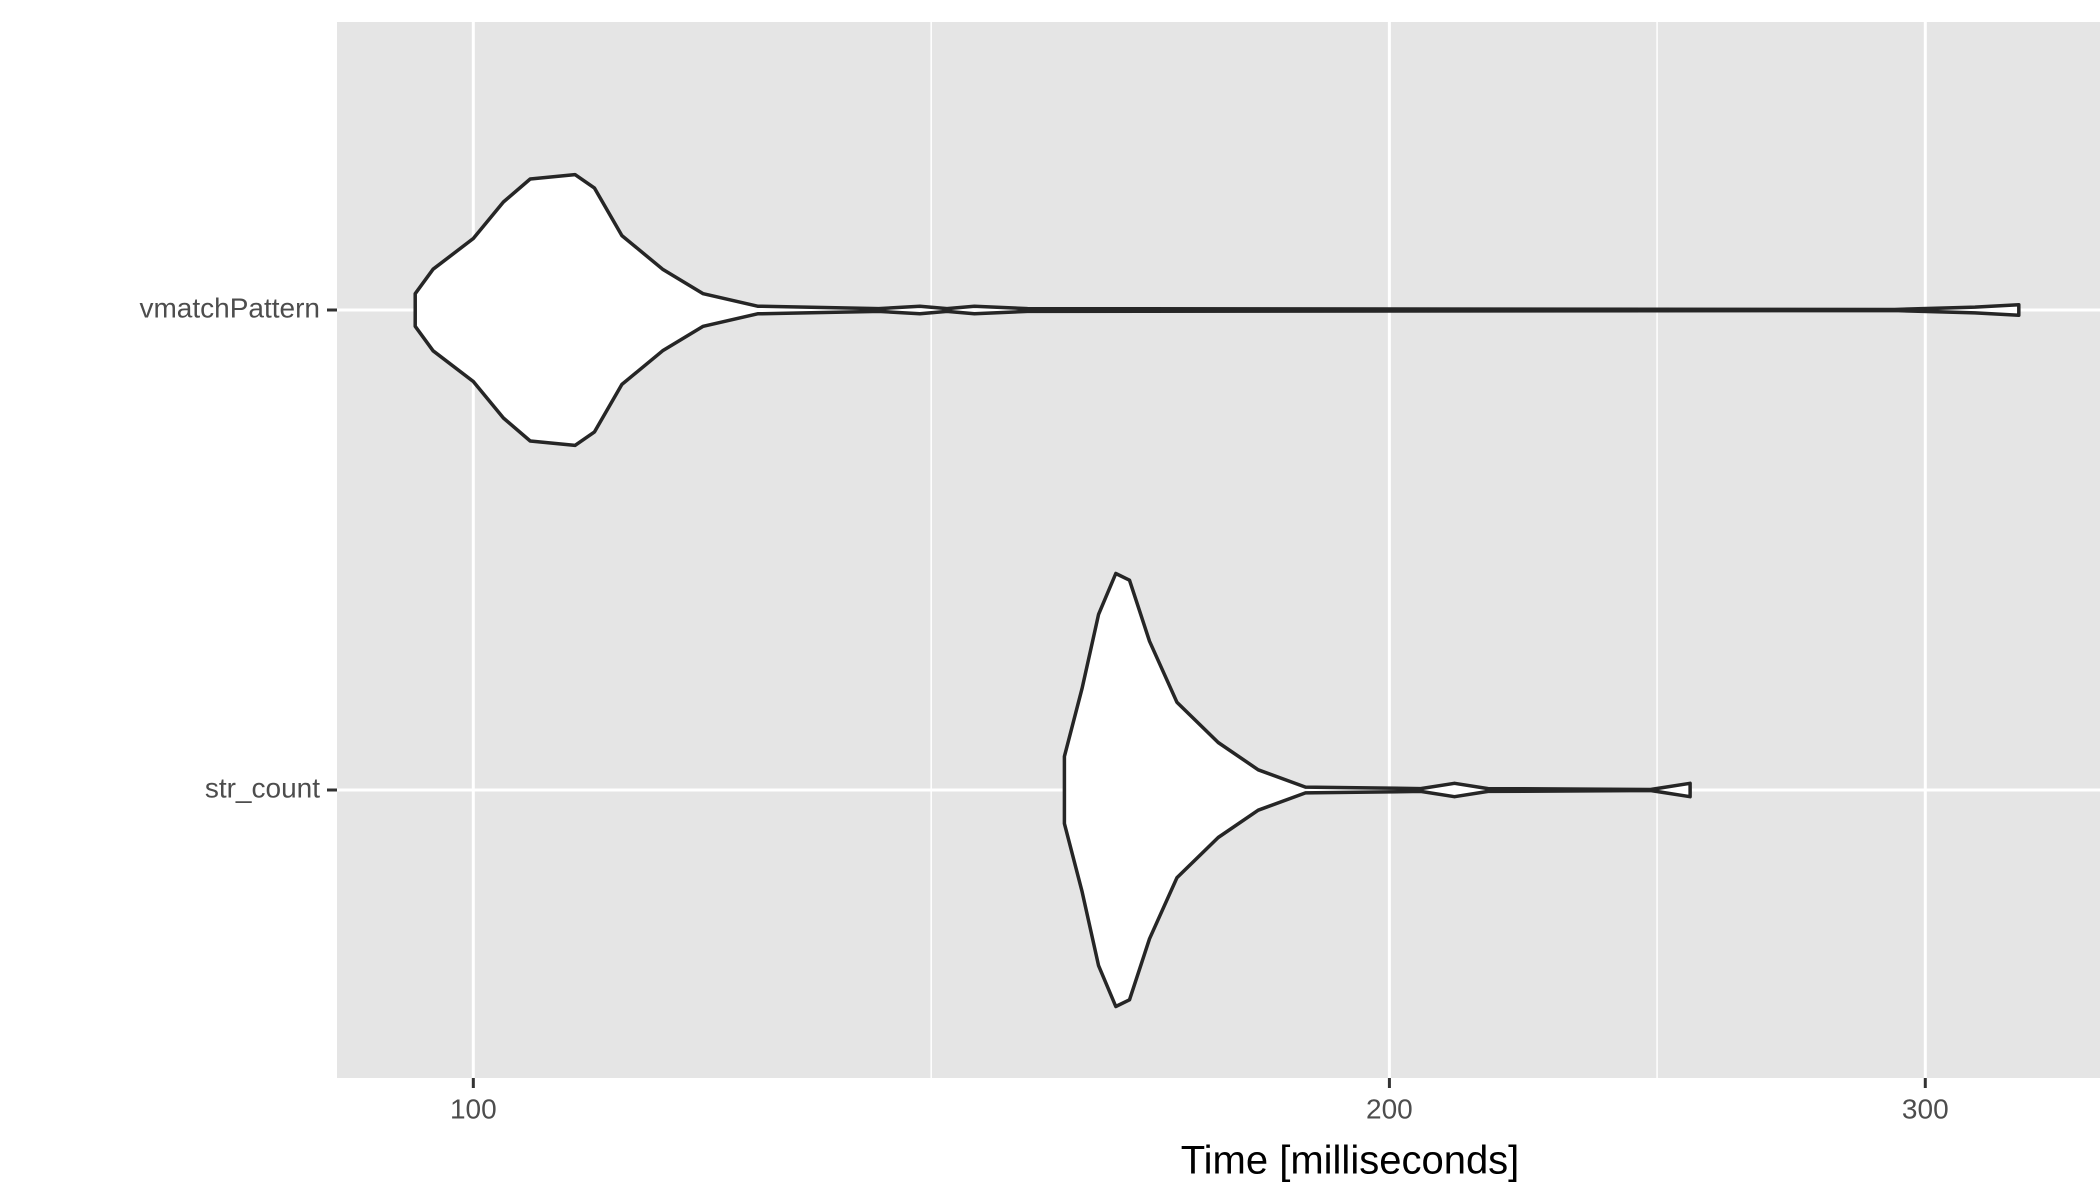 Image resolution: width=2100 pixels, height=1200 pixels. I want to click on y-tick-label: vmatchPattern, so click(229, 307).